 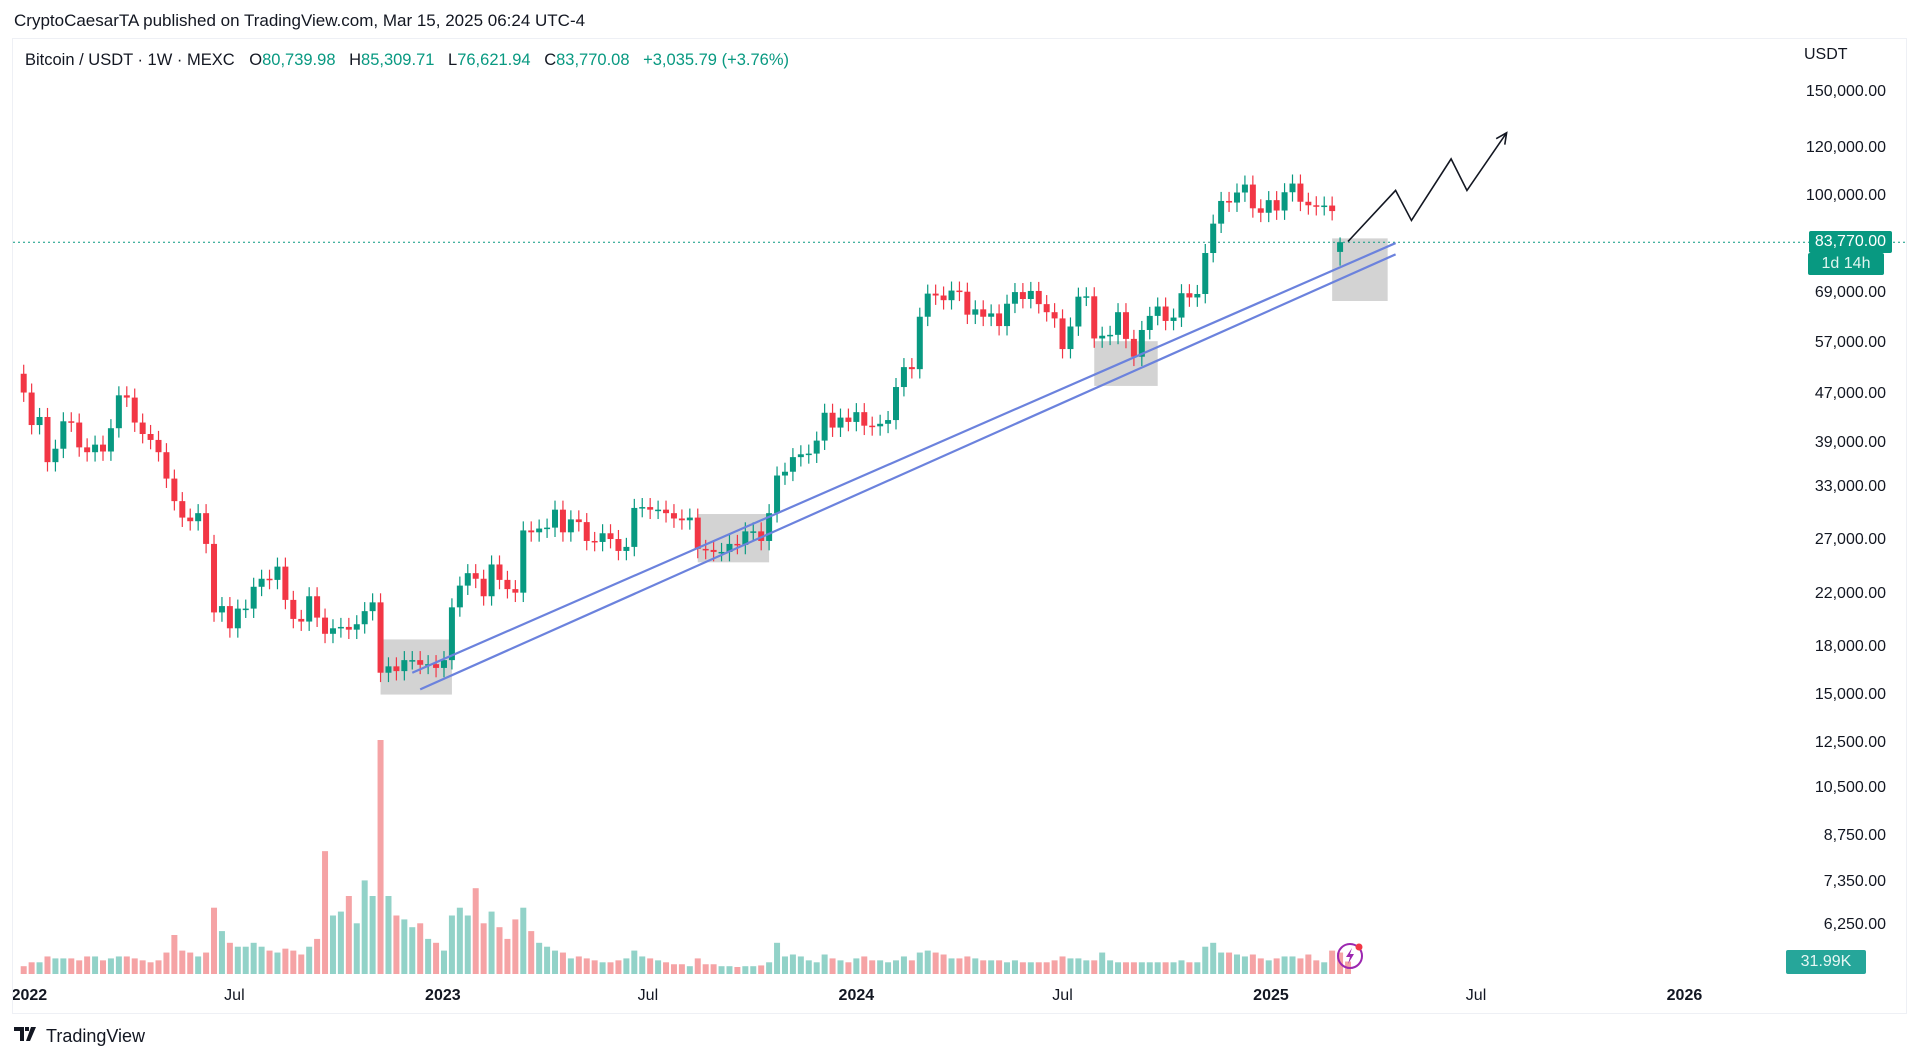 What do you see at coordinates (398, 60) in the screenshot?
I see `high-value: 85,309.71` at bounding box center [398, 60].